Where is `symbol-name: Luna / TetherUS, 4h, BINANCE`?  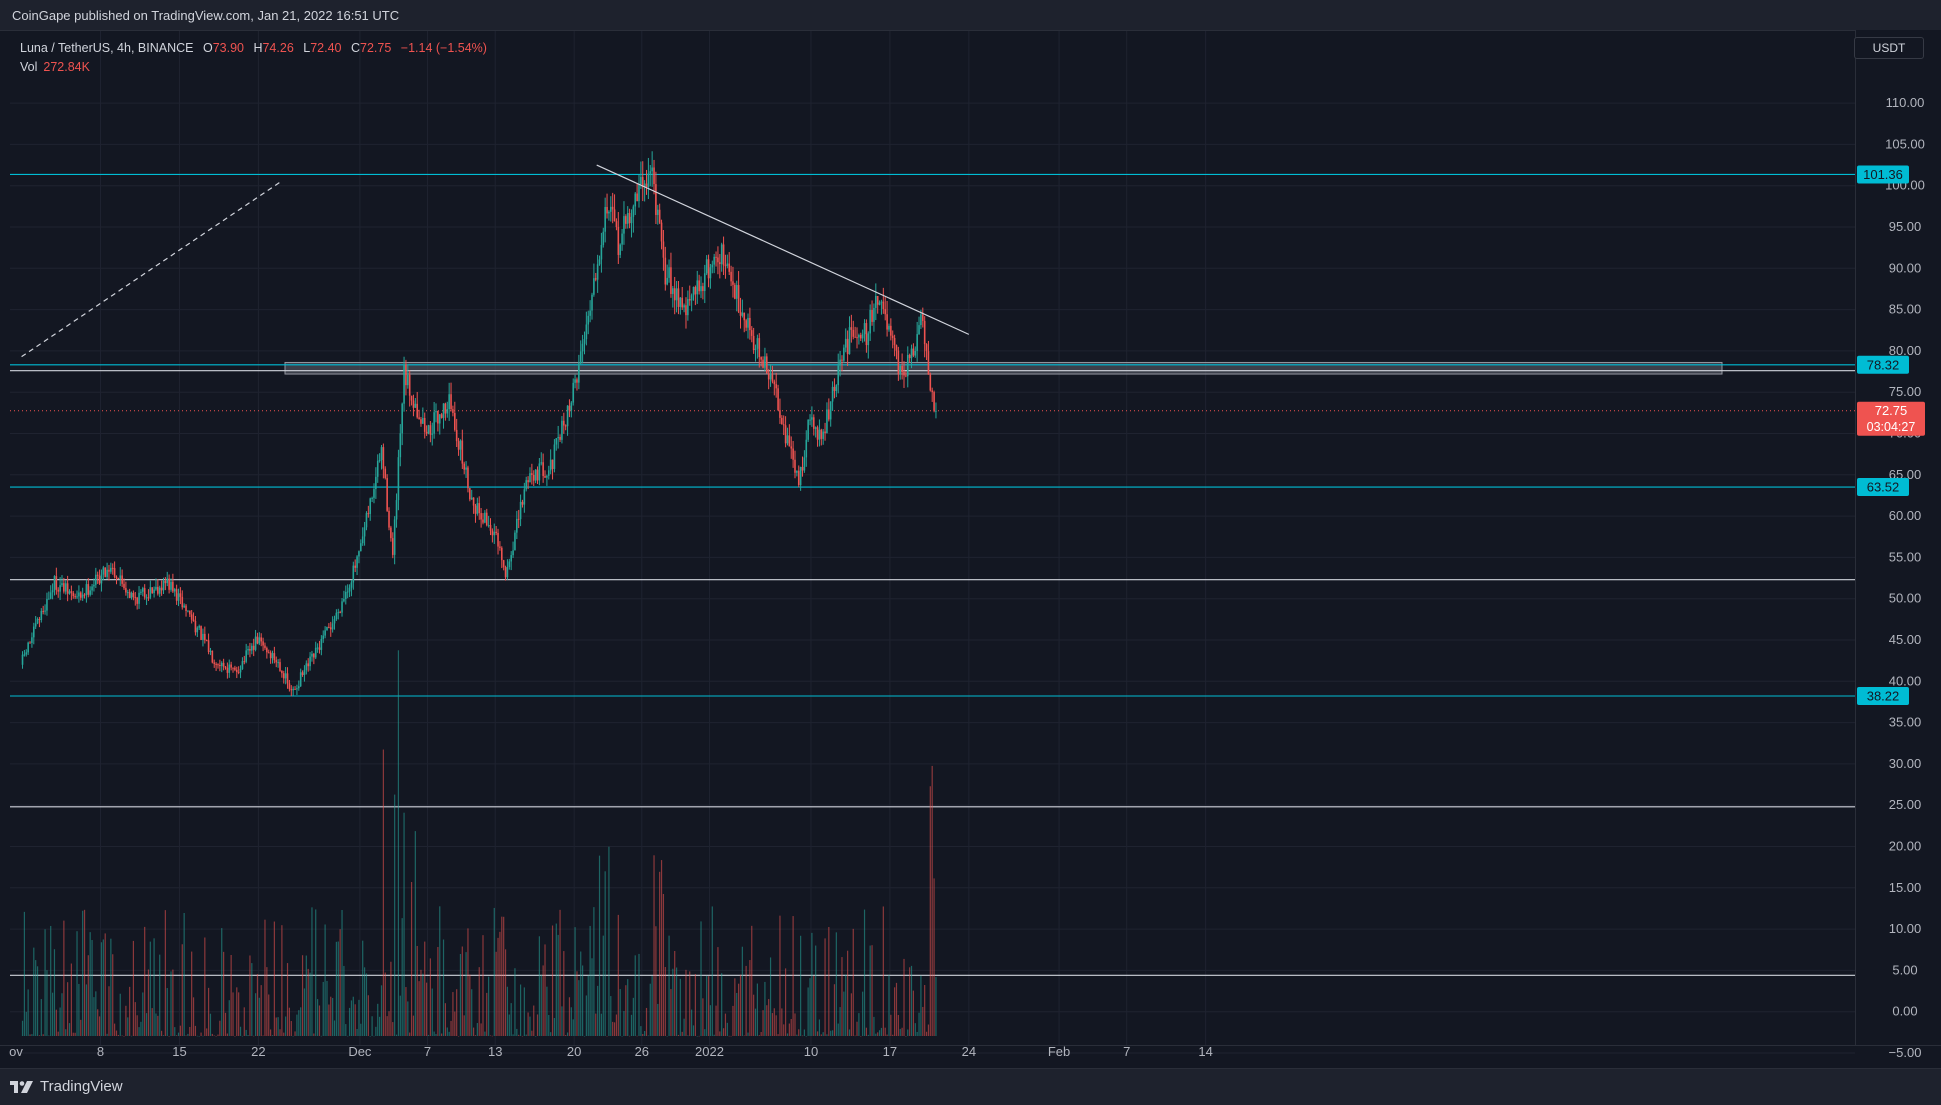
symbol-name: Luna / TetherUS, 4h, BINANCE is located at coordinates (107, 48).